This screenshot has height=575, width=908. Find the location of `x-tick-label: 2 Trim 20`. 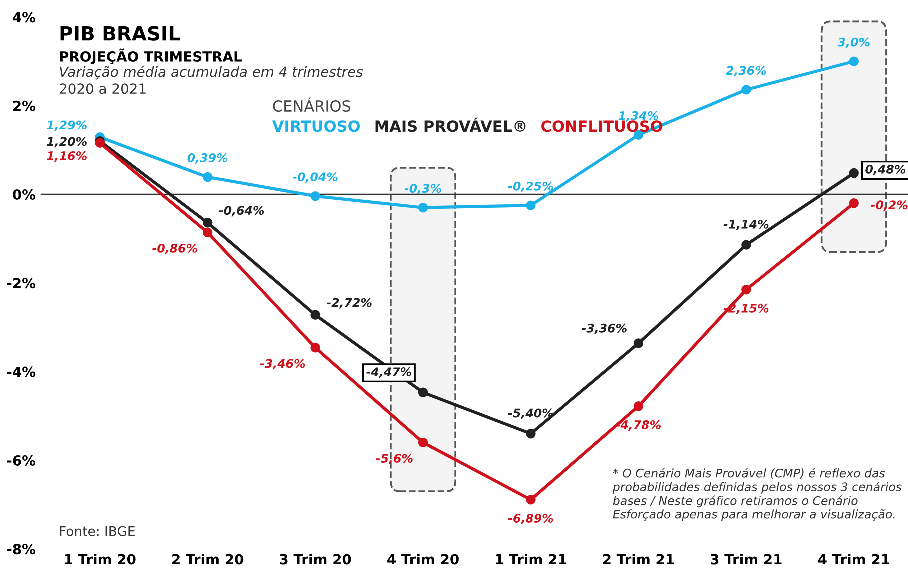

x-tick-label: 2 Trim 20 is located at coordinates (208, 559).